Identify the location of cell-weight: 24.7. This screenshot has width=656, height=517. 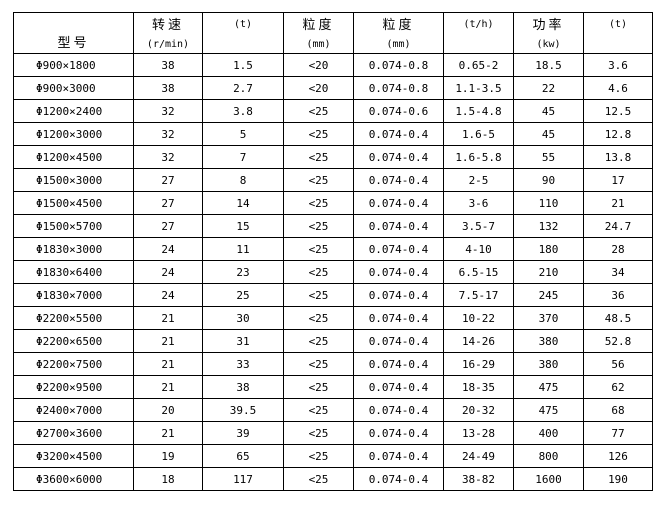
(618, 226).